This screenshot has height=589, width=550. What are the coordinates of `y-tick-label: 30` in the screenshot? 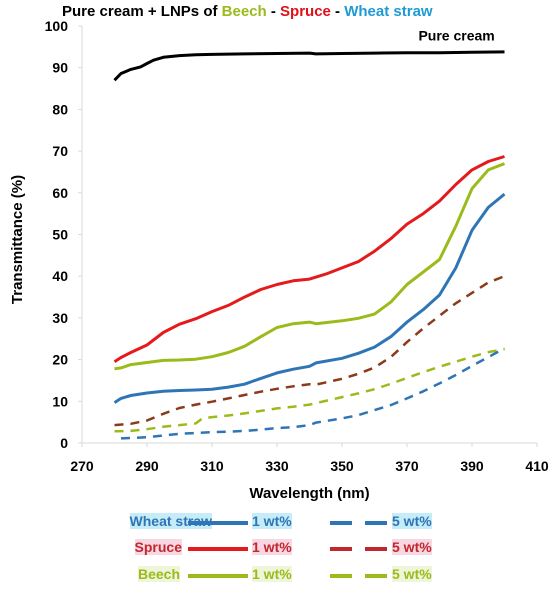 It's located at (60, 318).